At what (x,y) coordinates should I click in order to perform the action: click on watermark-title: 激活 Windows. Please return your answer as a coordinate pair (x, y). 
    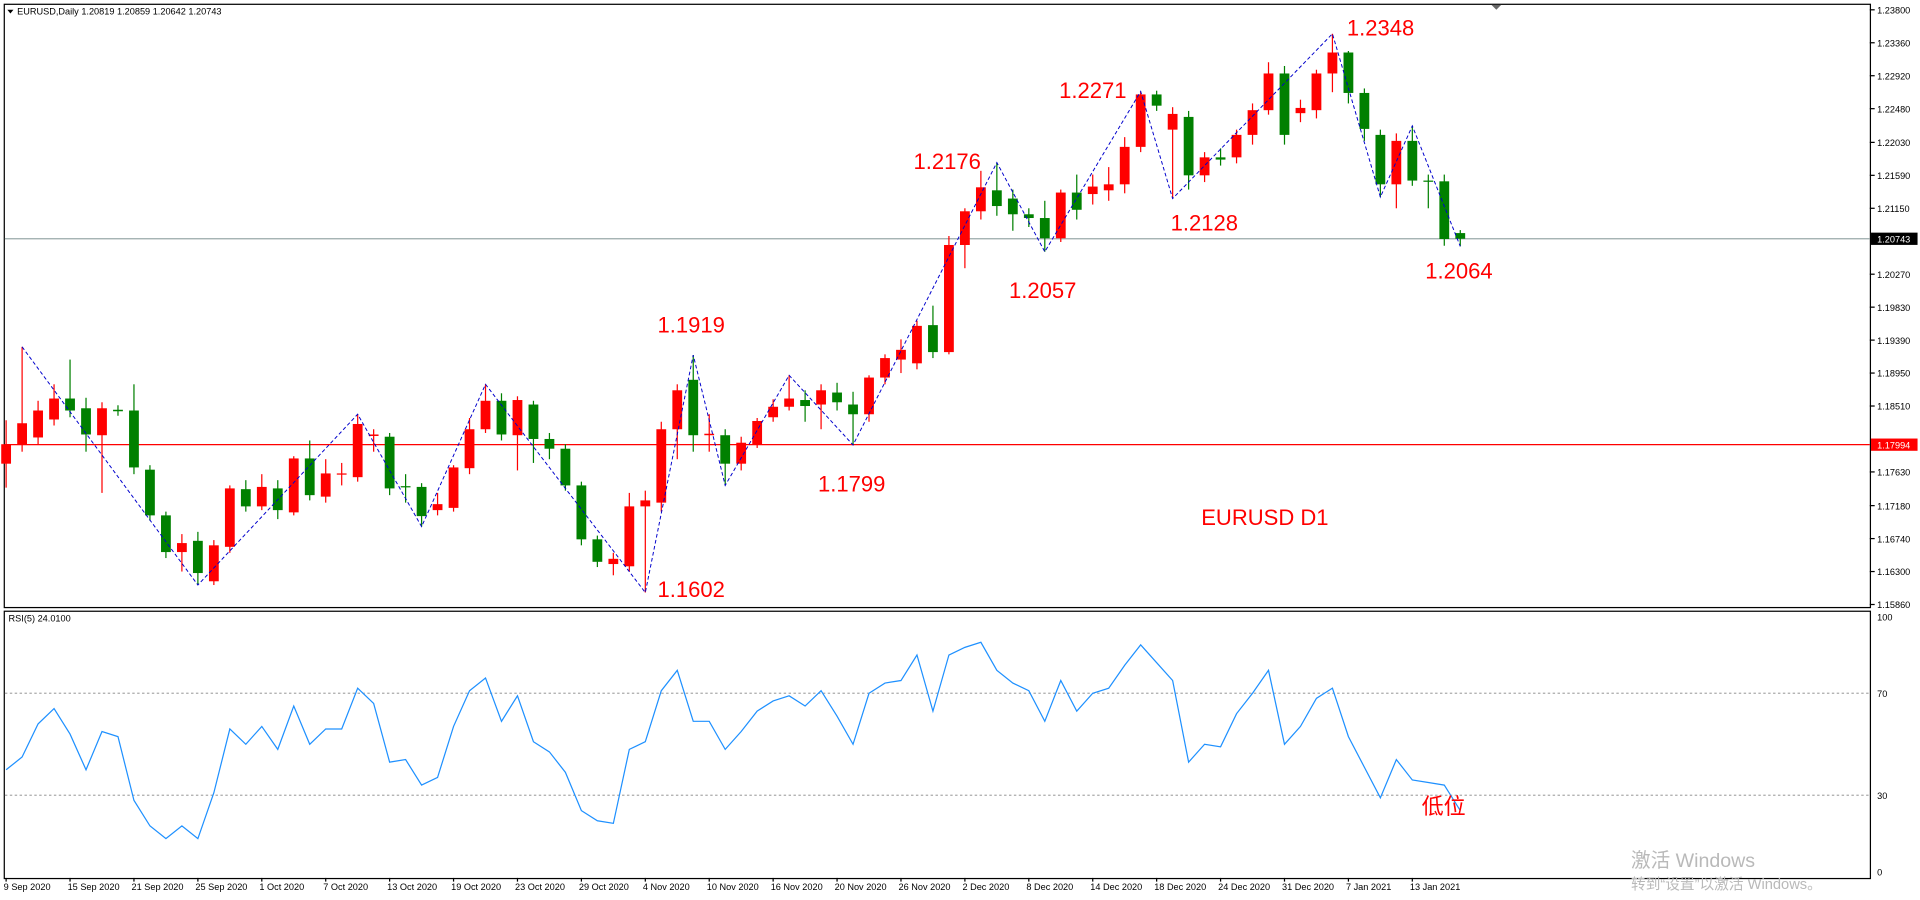
    Looking at the image, I should click on (1693, 861).